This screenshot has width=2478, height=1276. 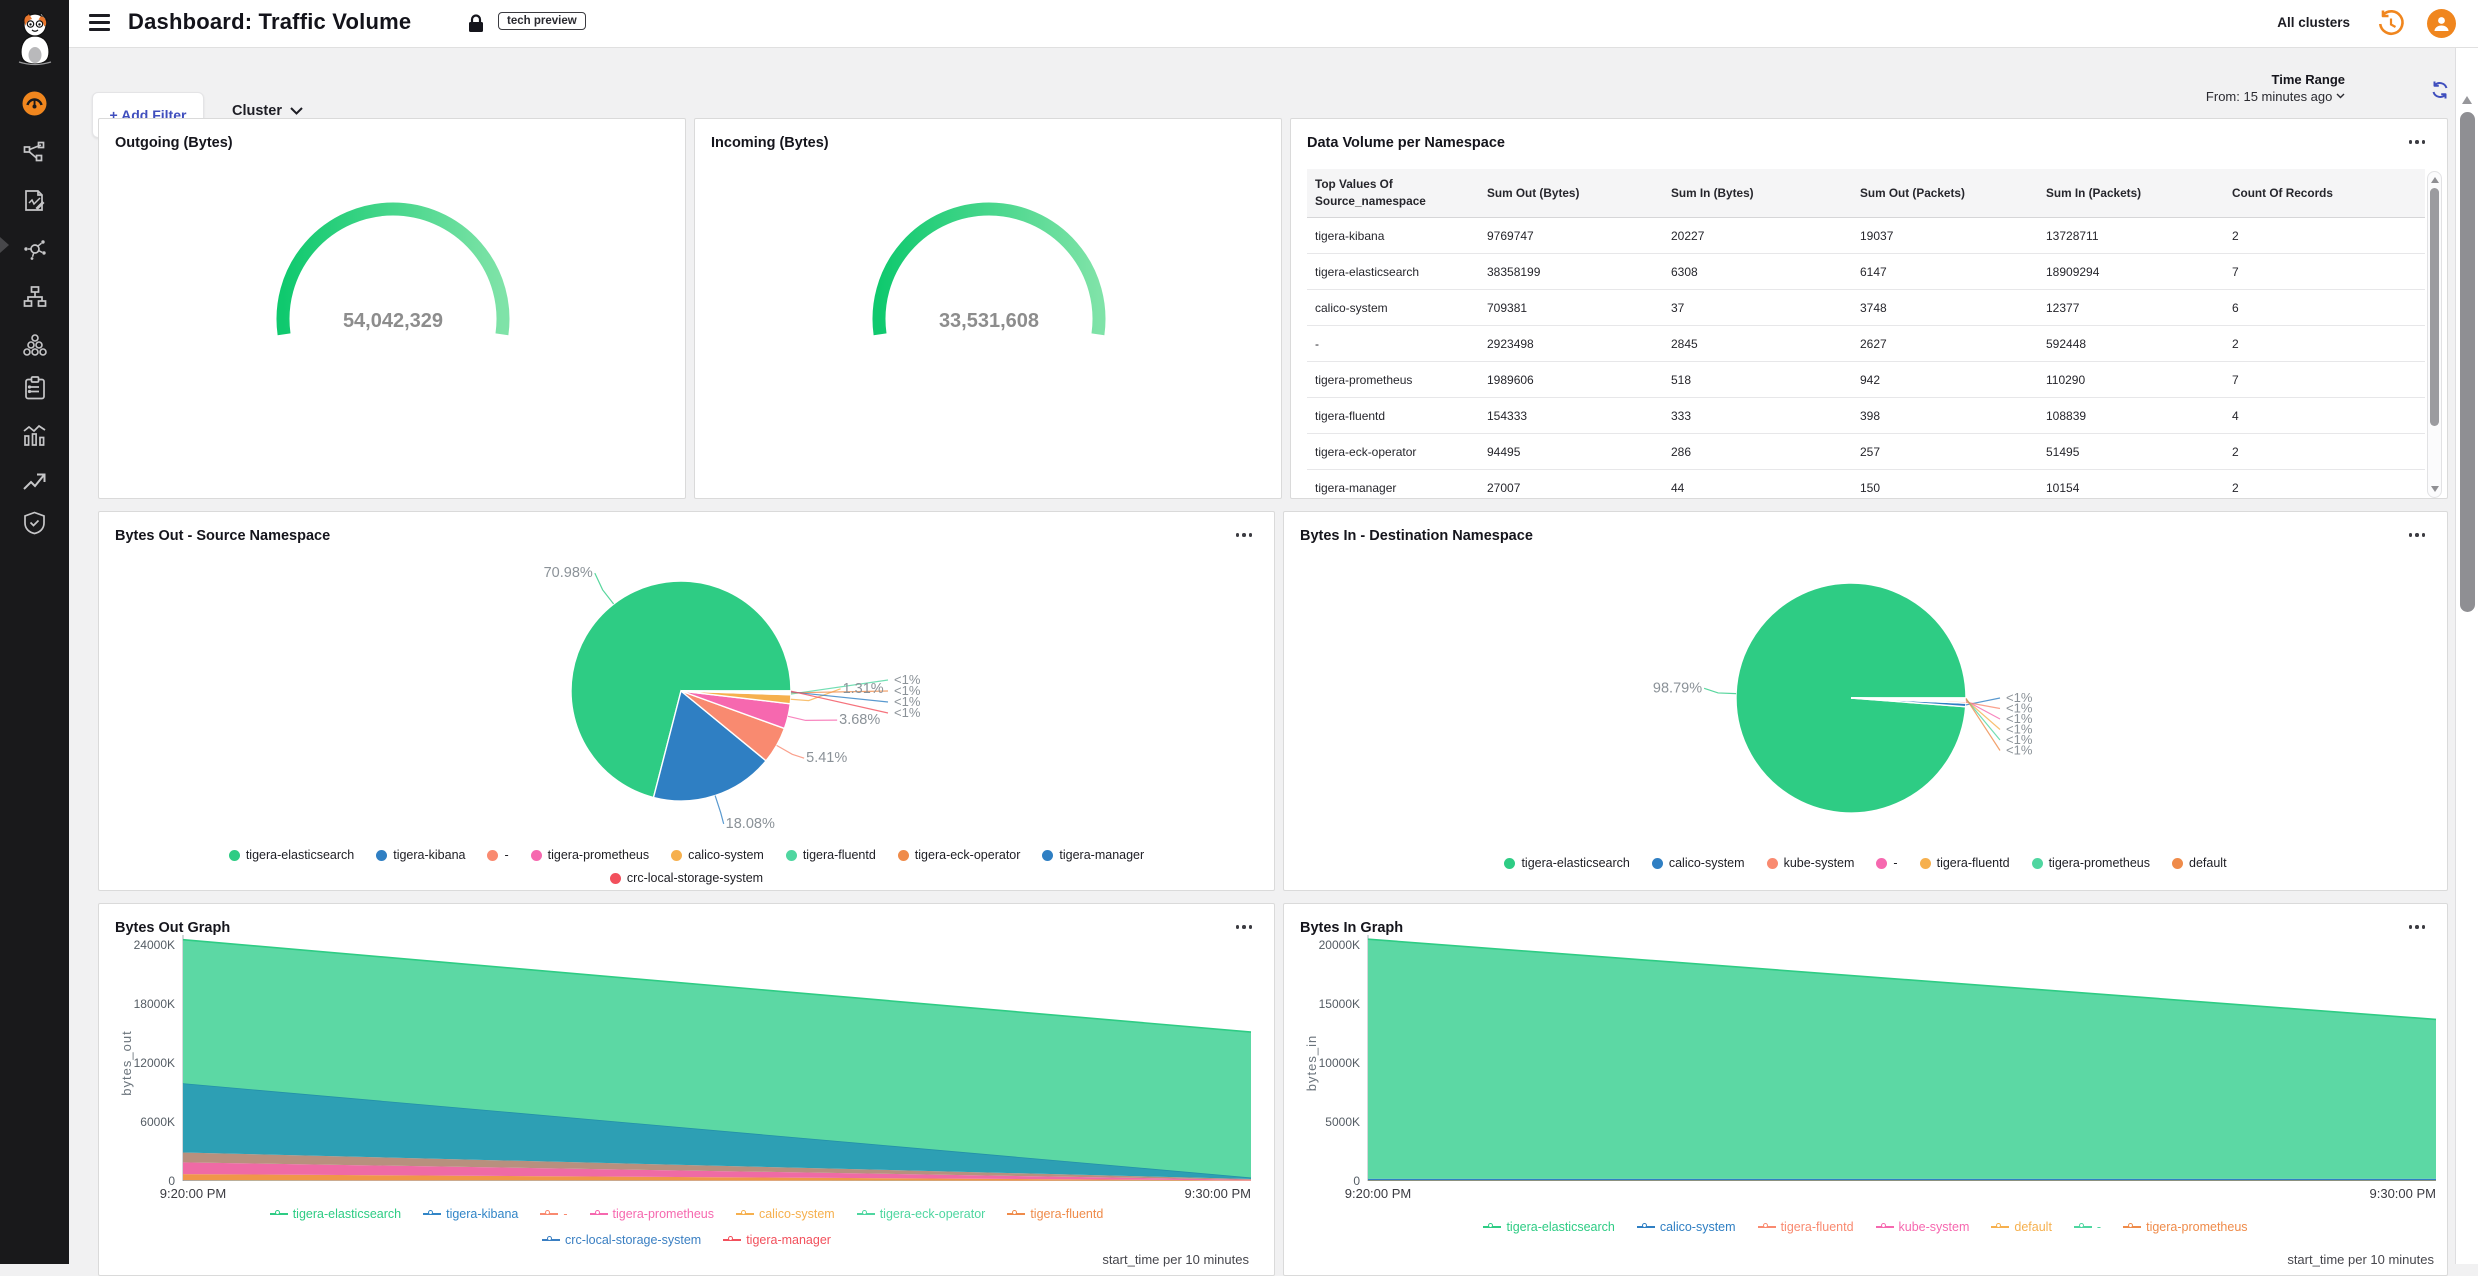 What do you see at coordinates (2131, 193) in the screenshot?
I see `table-column-header: Sum In (Packets)` at bounding box center [2131, 193].